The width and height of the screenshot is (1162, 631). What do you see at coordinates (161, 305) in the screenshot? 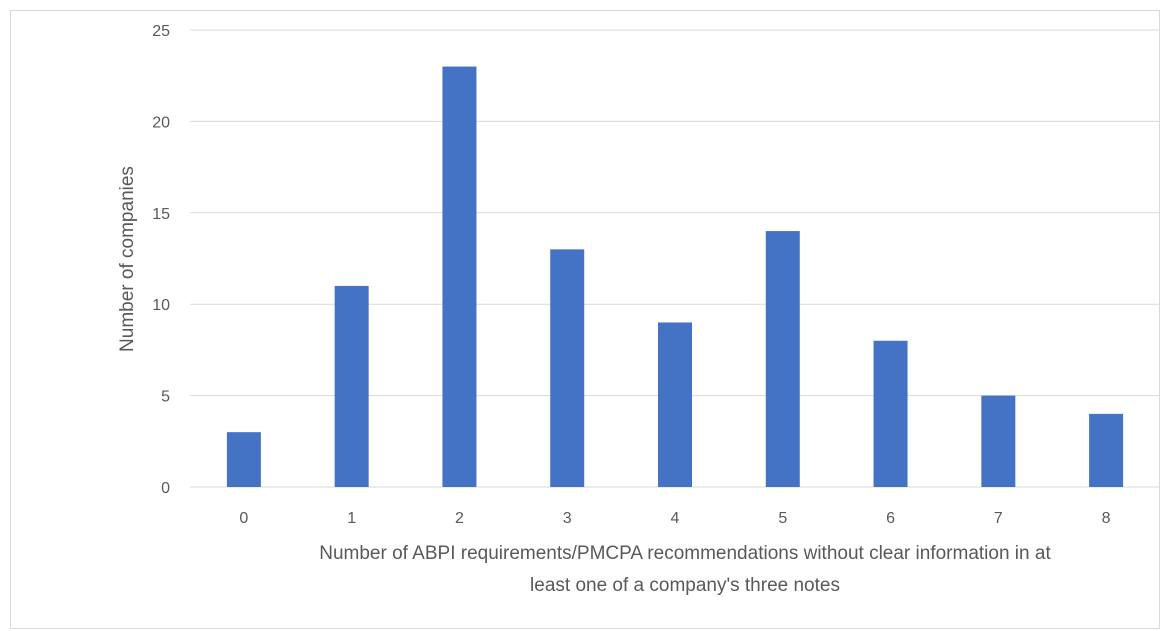
I see `y-tick-label: 10` at bounding box center [161, 305].